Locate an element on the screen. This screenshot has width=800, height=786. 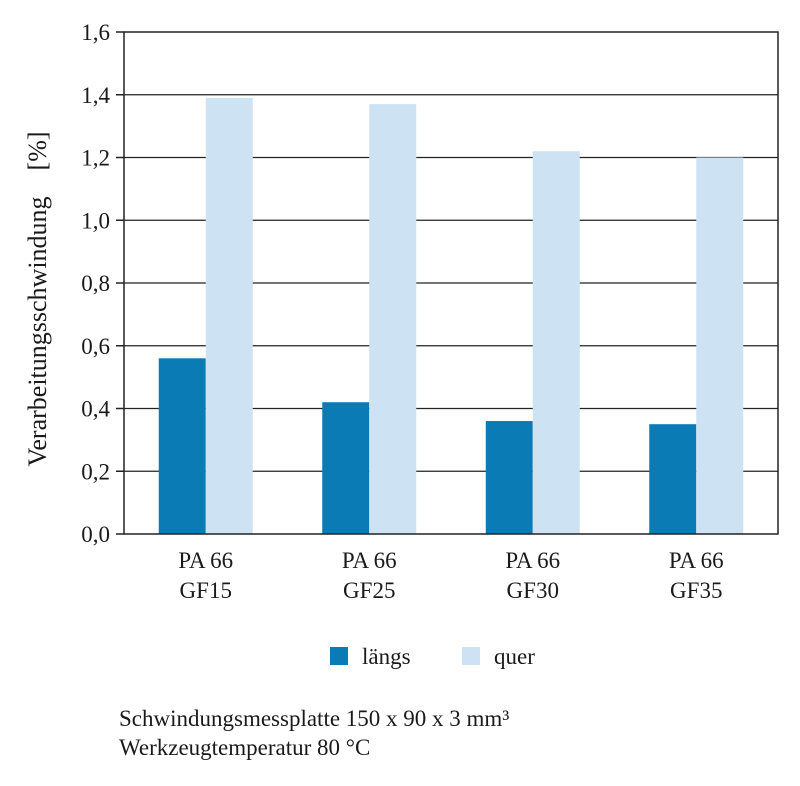
y-tick-label: 1,2 is located at coordinates (95, 158).